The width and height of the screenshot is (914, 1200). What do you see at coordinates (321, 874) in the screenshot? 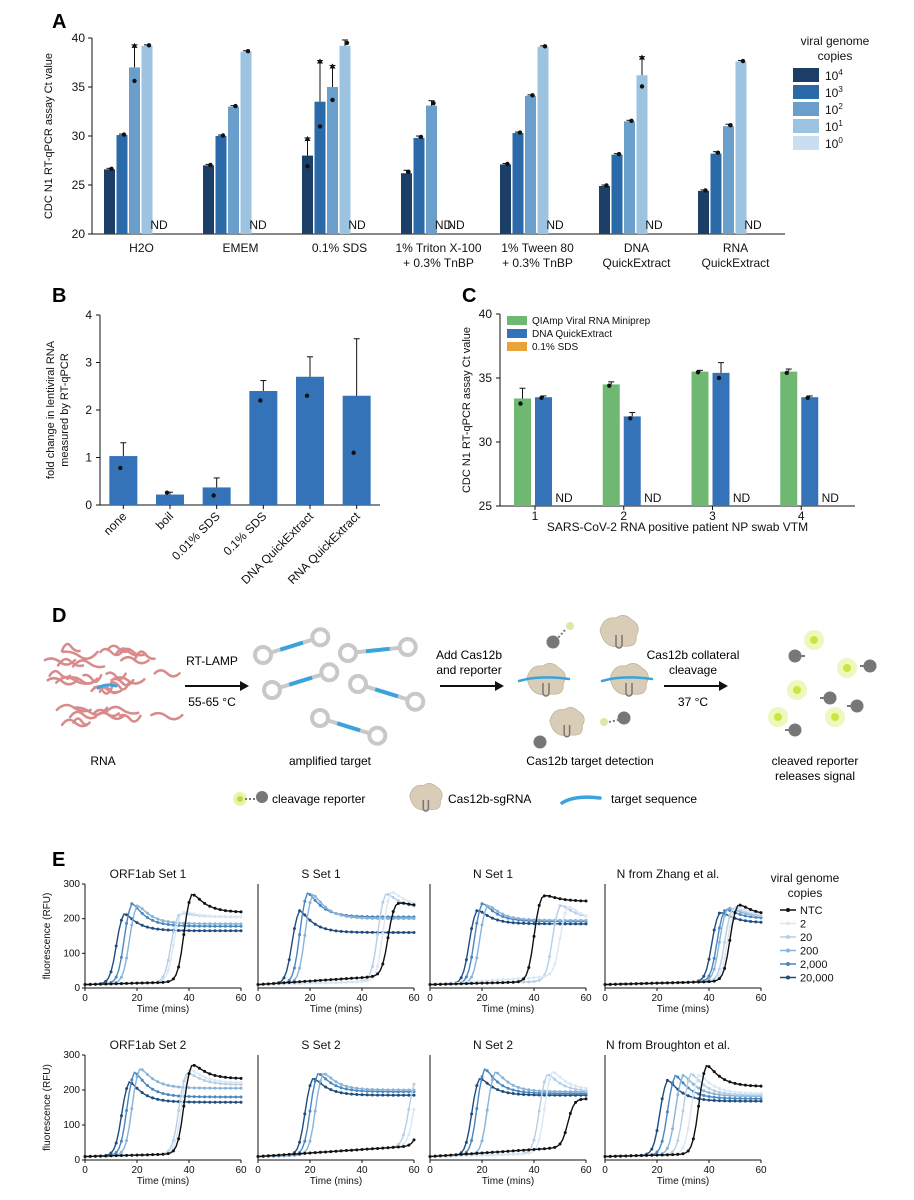
I see `panel-title: S Set 1` at bounding box center [321, 874].